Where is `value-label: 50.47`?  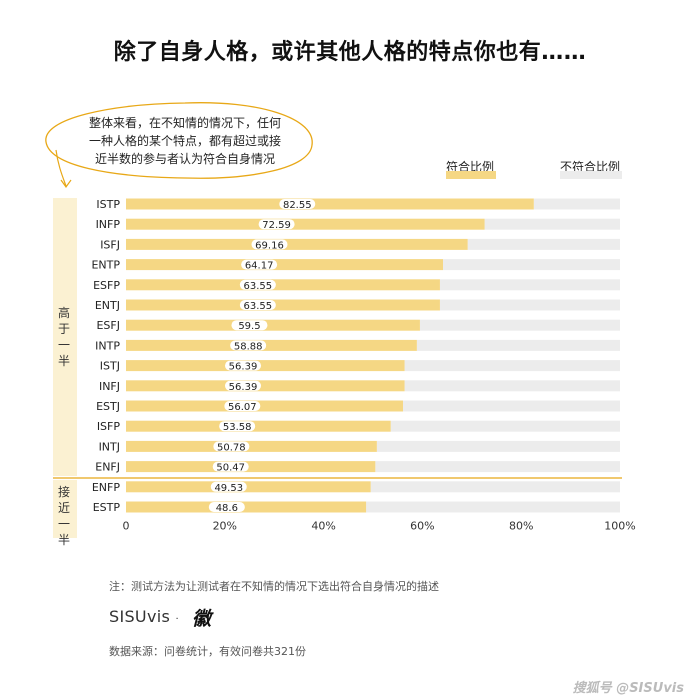
value-label: 50.47 is located at coordinates (230, 468).